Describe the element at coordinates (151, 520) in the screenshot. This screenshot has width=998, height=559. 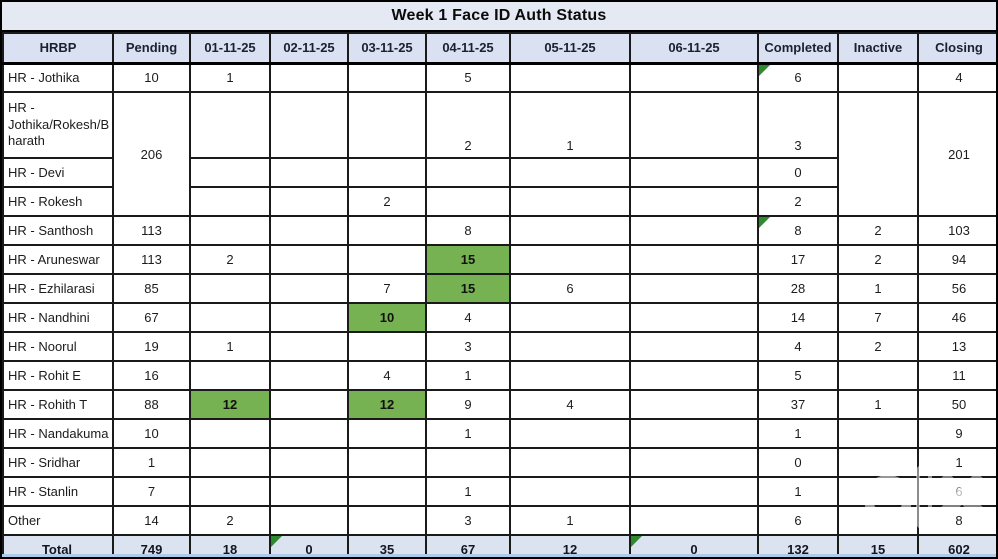
I see `cell-other-pending: 14` at that location.